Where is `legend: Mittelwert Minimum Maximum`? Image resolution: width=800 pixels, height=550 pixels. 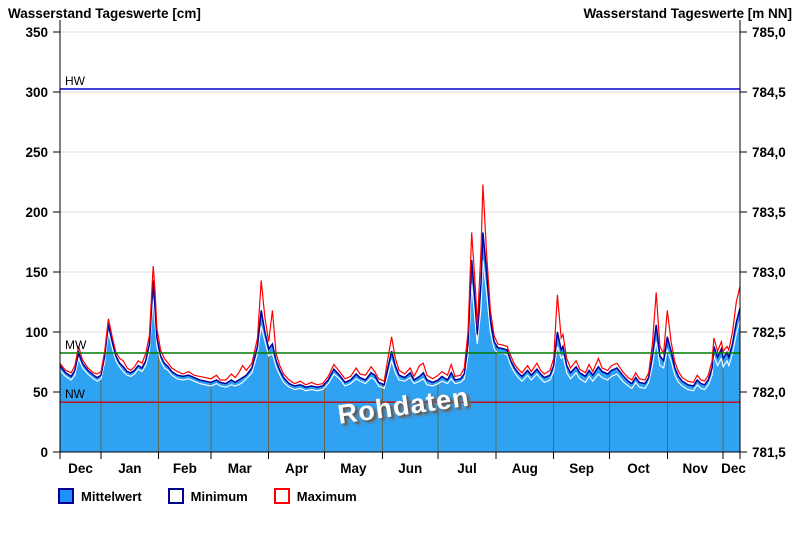 legend: Mittelwert Minimum Maximum is located at coordinates (207, 496).